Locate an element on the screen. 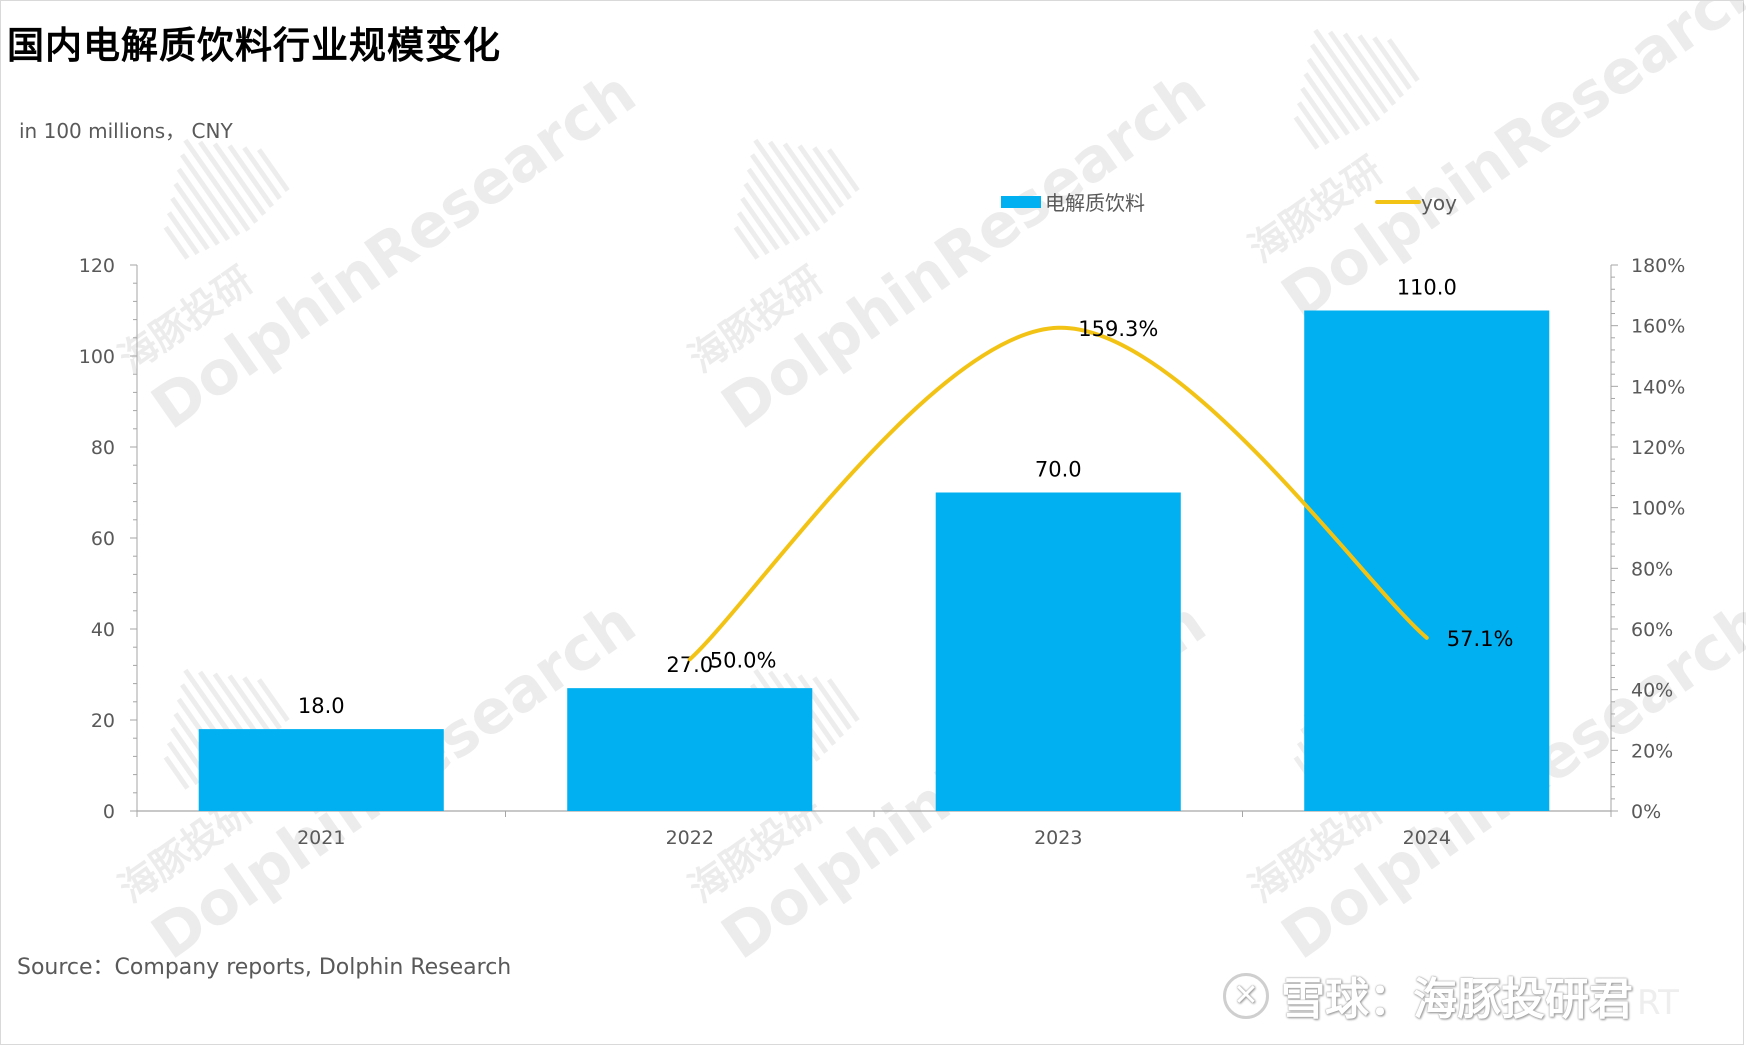  footer-logo: ✕ 雪球：海豚投研君 RT is located at coordinates (1451, 995).